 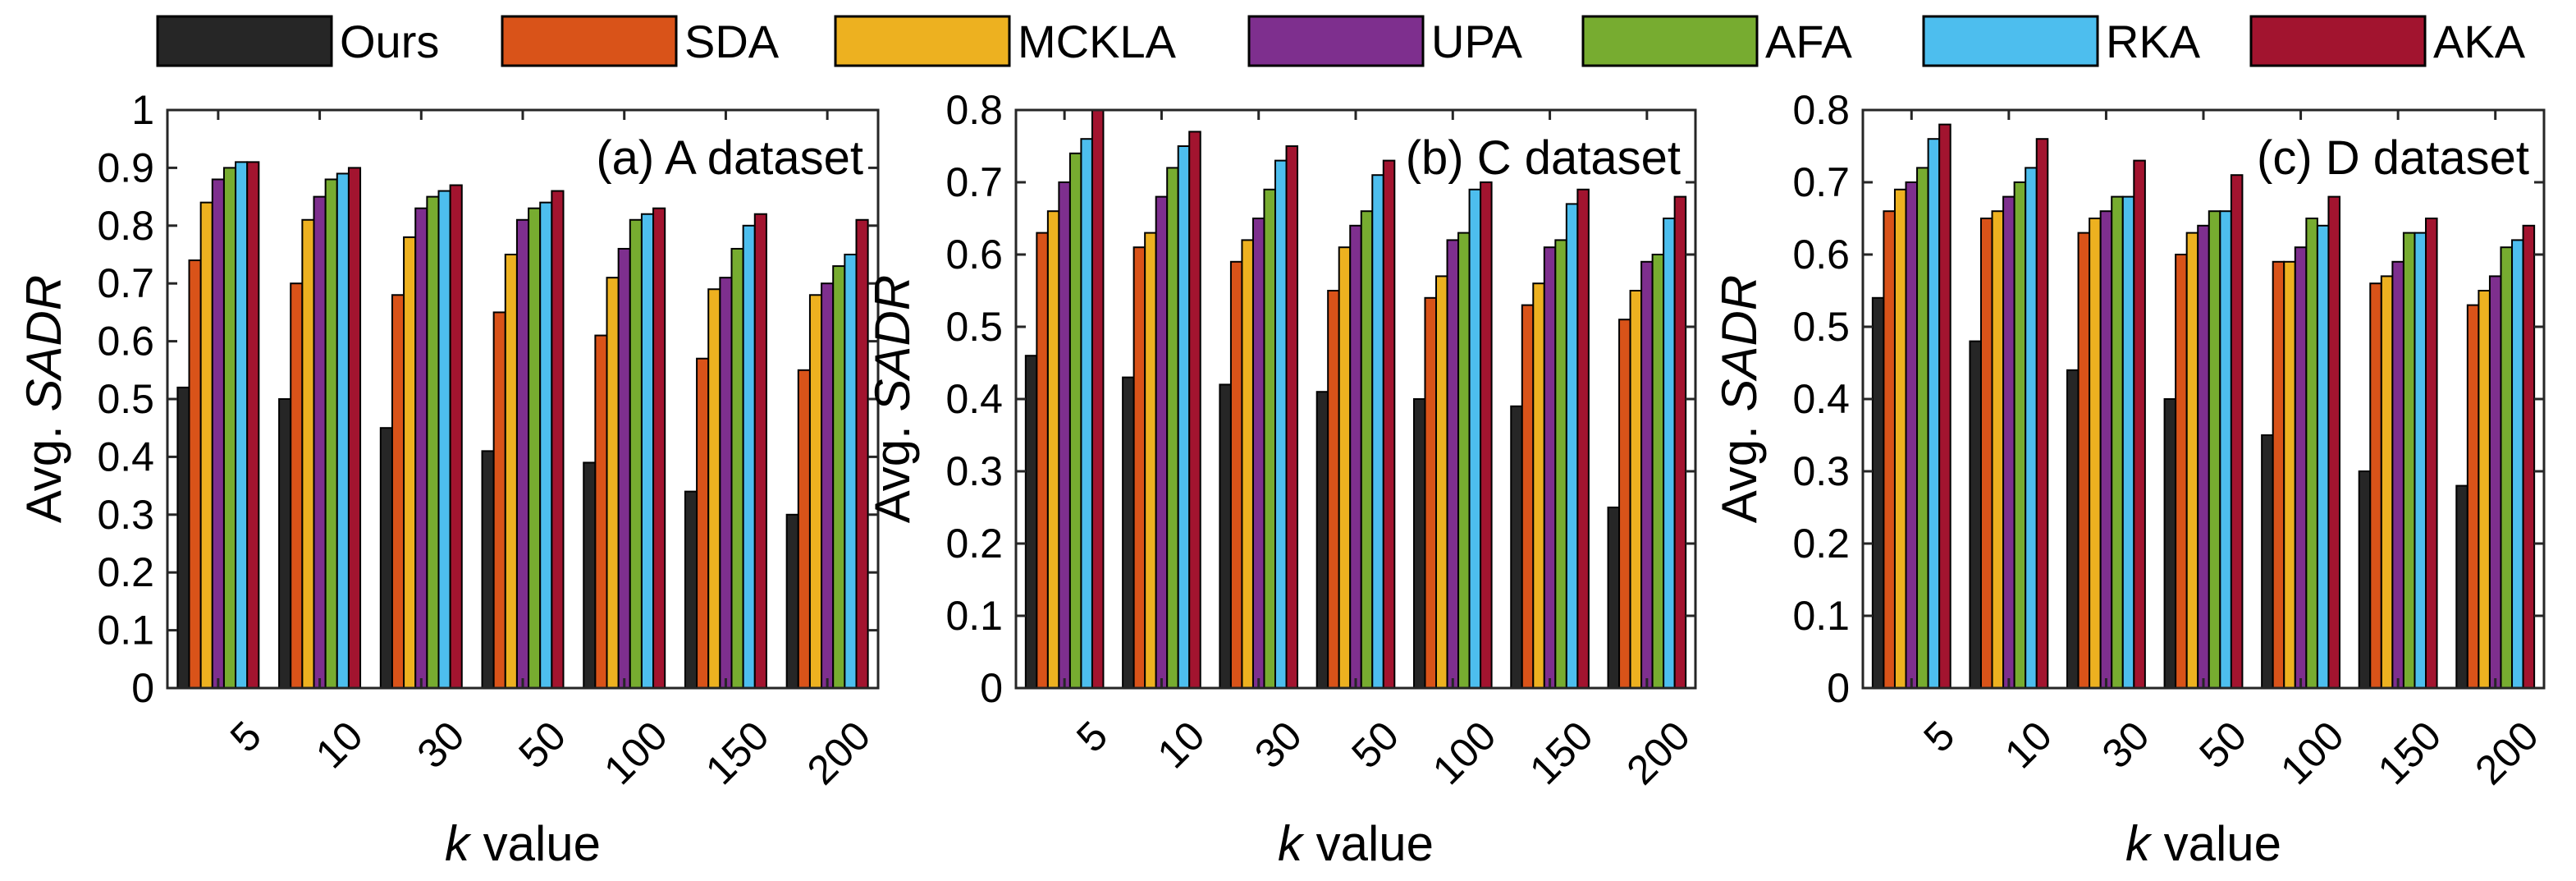 What do you see at coordinates (542, 745) in the screenshot?
I see `x-tick-label: 50` at bounding box center [542, 745].